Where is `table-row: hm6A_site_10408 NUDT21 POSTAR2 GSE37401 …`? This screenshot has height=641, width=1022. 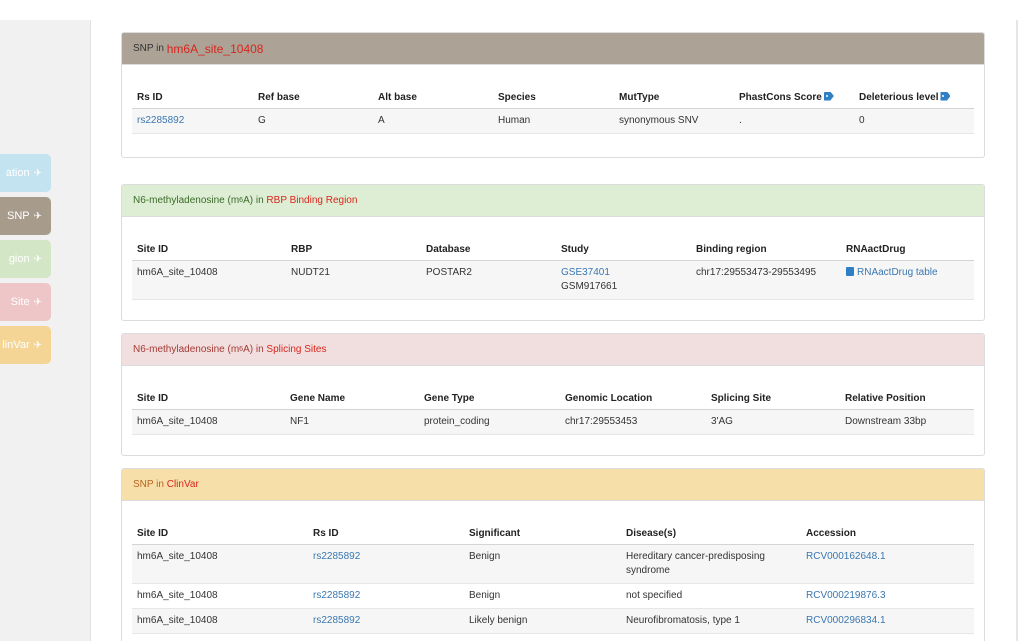 table-row: hm6A_site_10408 NUDT21 POSTAR2 GSE37401 … is located at coordinates (553, 279).